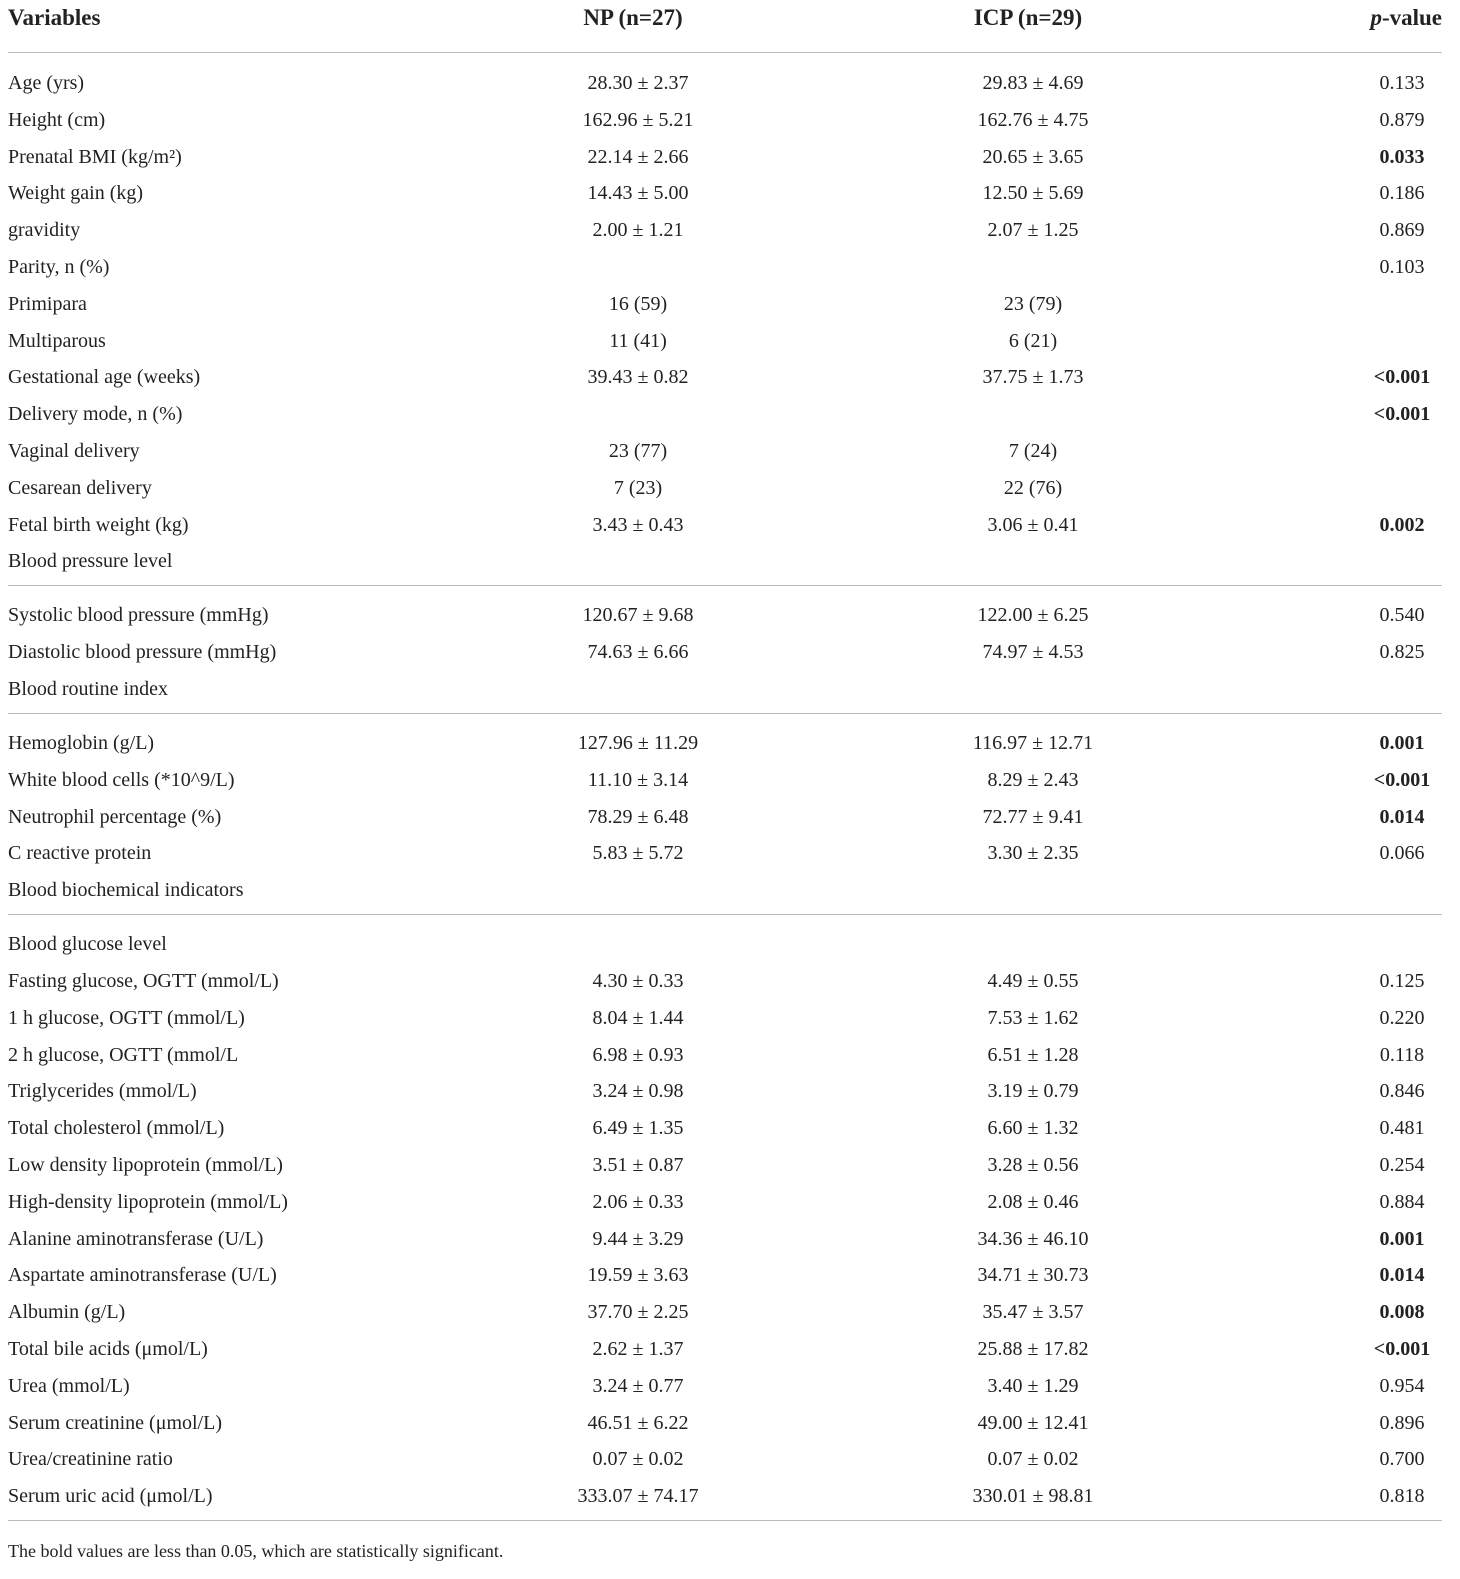  What do you see at coordinates (1402, 1054) in the screenshot?
I see `cell-value: 0.118` at bounding box center [1402, 1054].